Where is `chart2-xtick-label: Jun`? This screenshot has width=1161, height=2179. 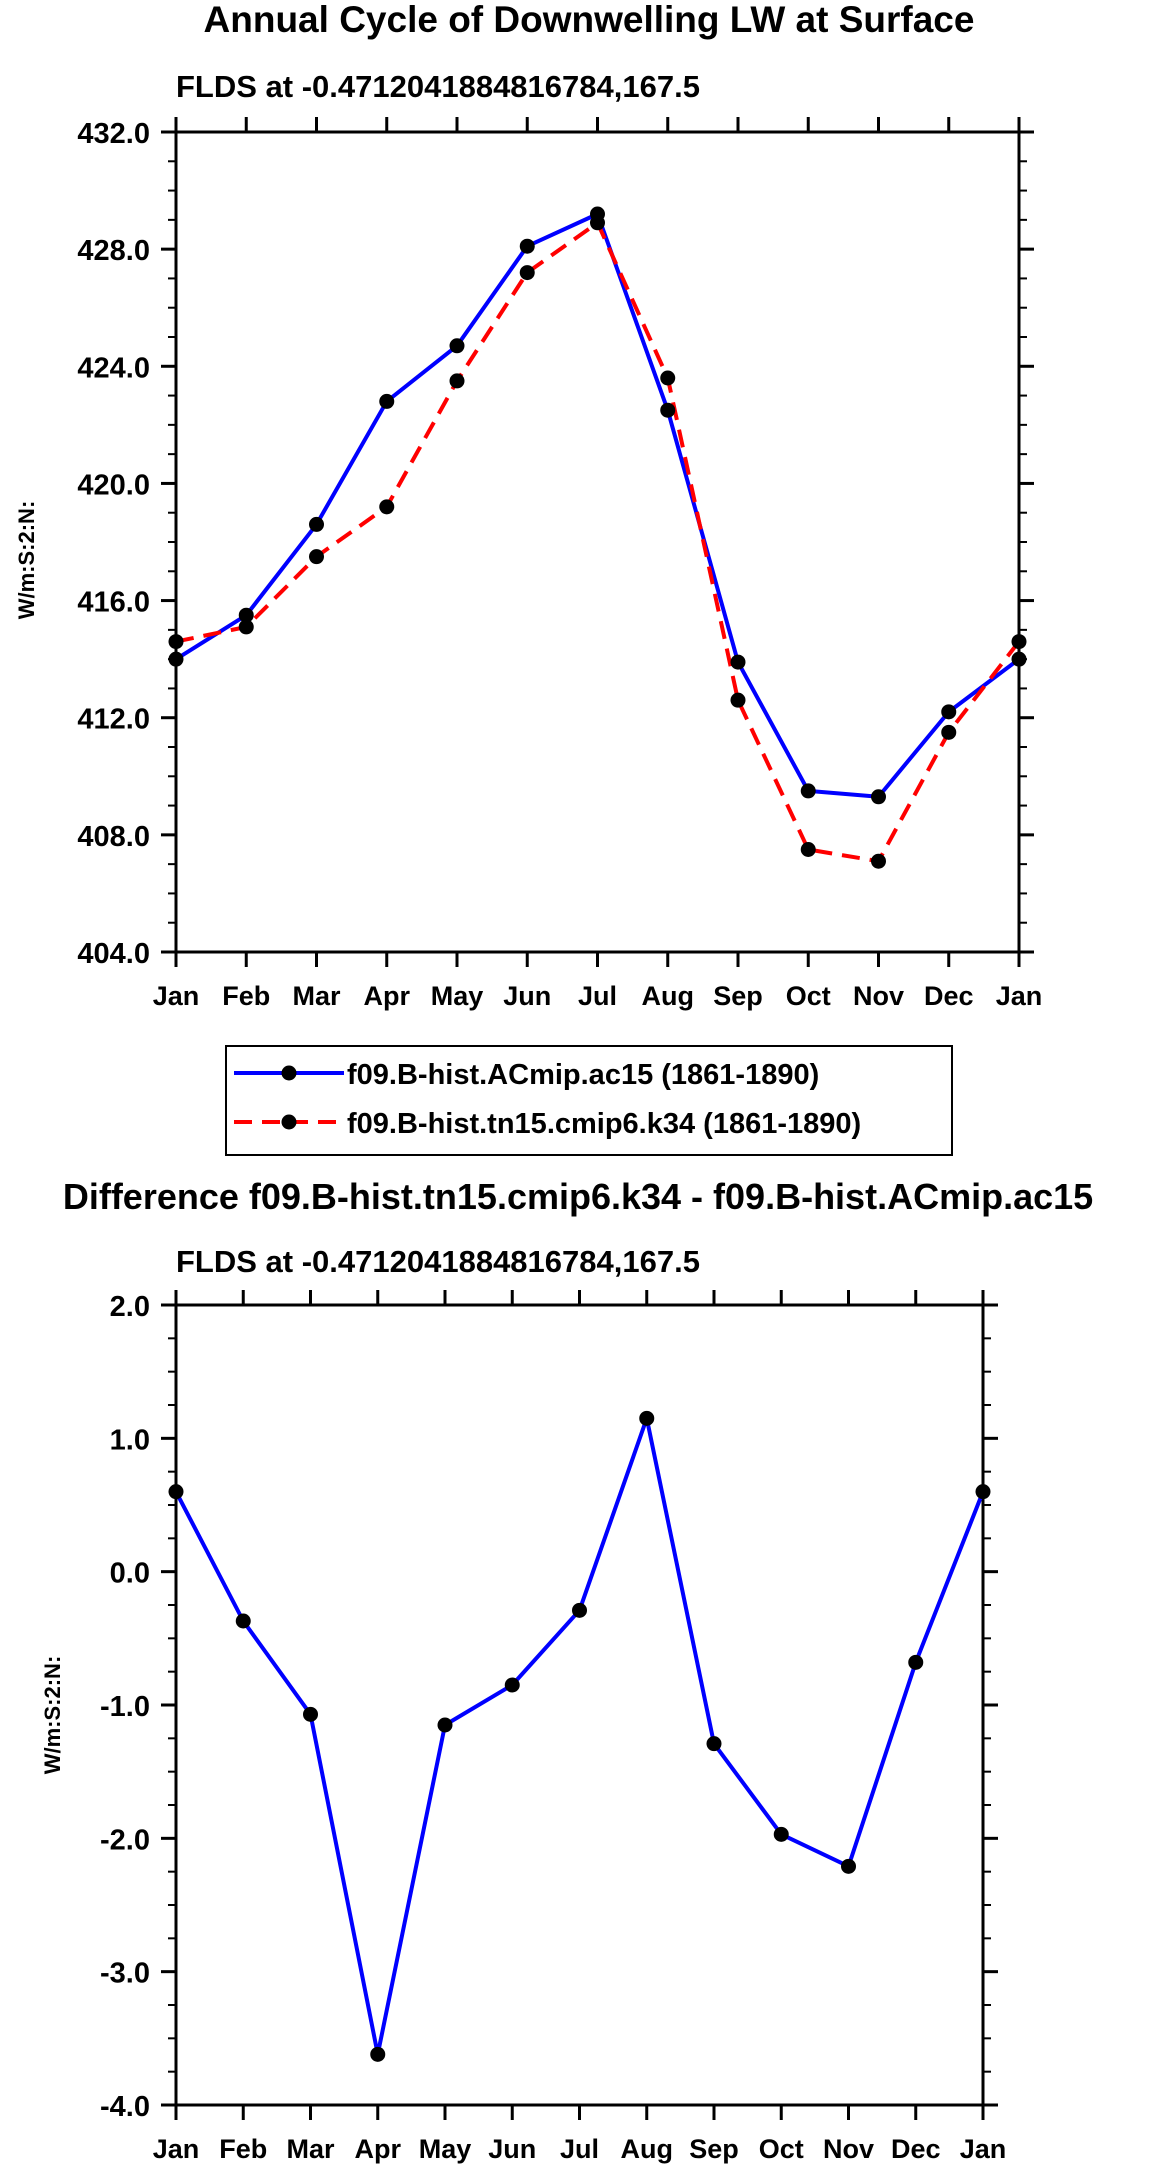 chart2-xtick-label: Jun is located at coordinates (512, 2149).